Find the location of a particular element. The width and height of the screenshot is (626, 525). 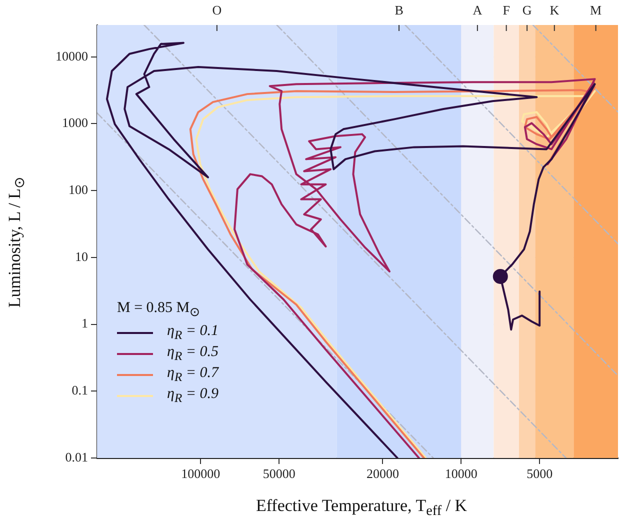

x-tick-label: 50000 is located at coordinates (279, 474).